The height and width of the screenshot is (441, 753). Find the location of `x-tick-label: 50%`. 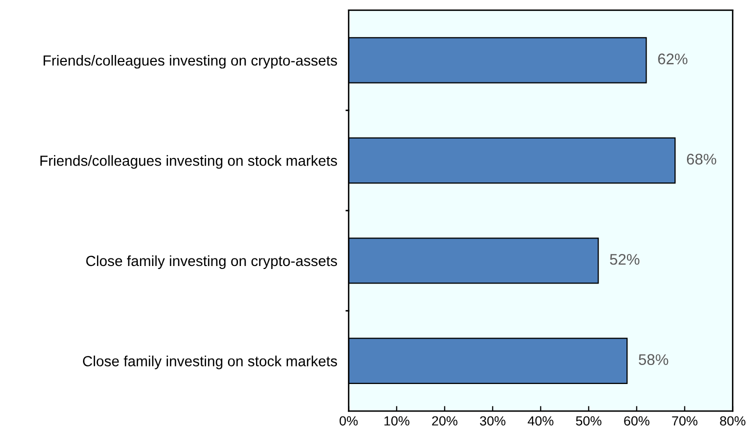

x-tick-label: 50% is located at coordinates (589, 421).